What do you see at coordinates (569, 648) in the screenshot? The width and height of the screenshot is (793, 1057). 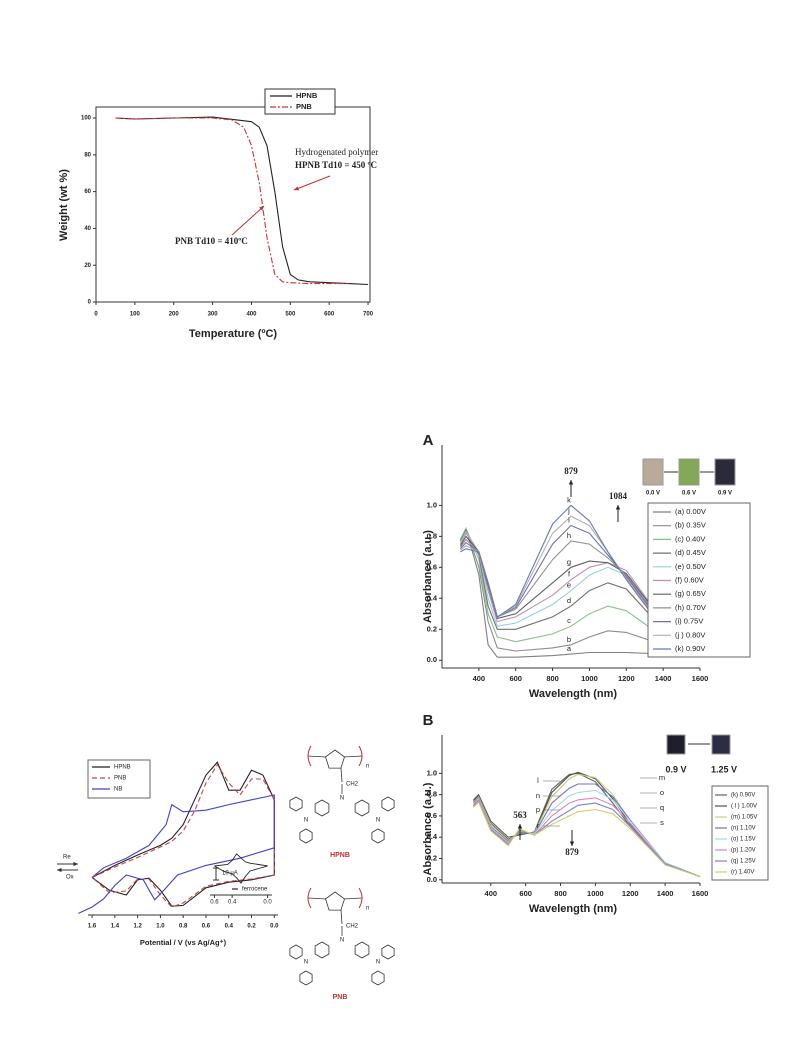 I see `curve-label: a` at bounding box center [569, 648].